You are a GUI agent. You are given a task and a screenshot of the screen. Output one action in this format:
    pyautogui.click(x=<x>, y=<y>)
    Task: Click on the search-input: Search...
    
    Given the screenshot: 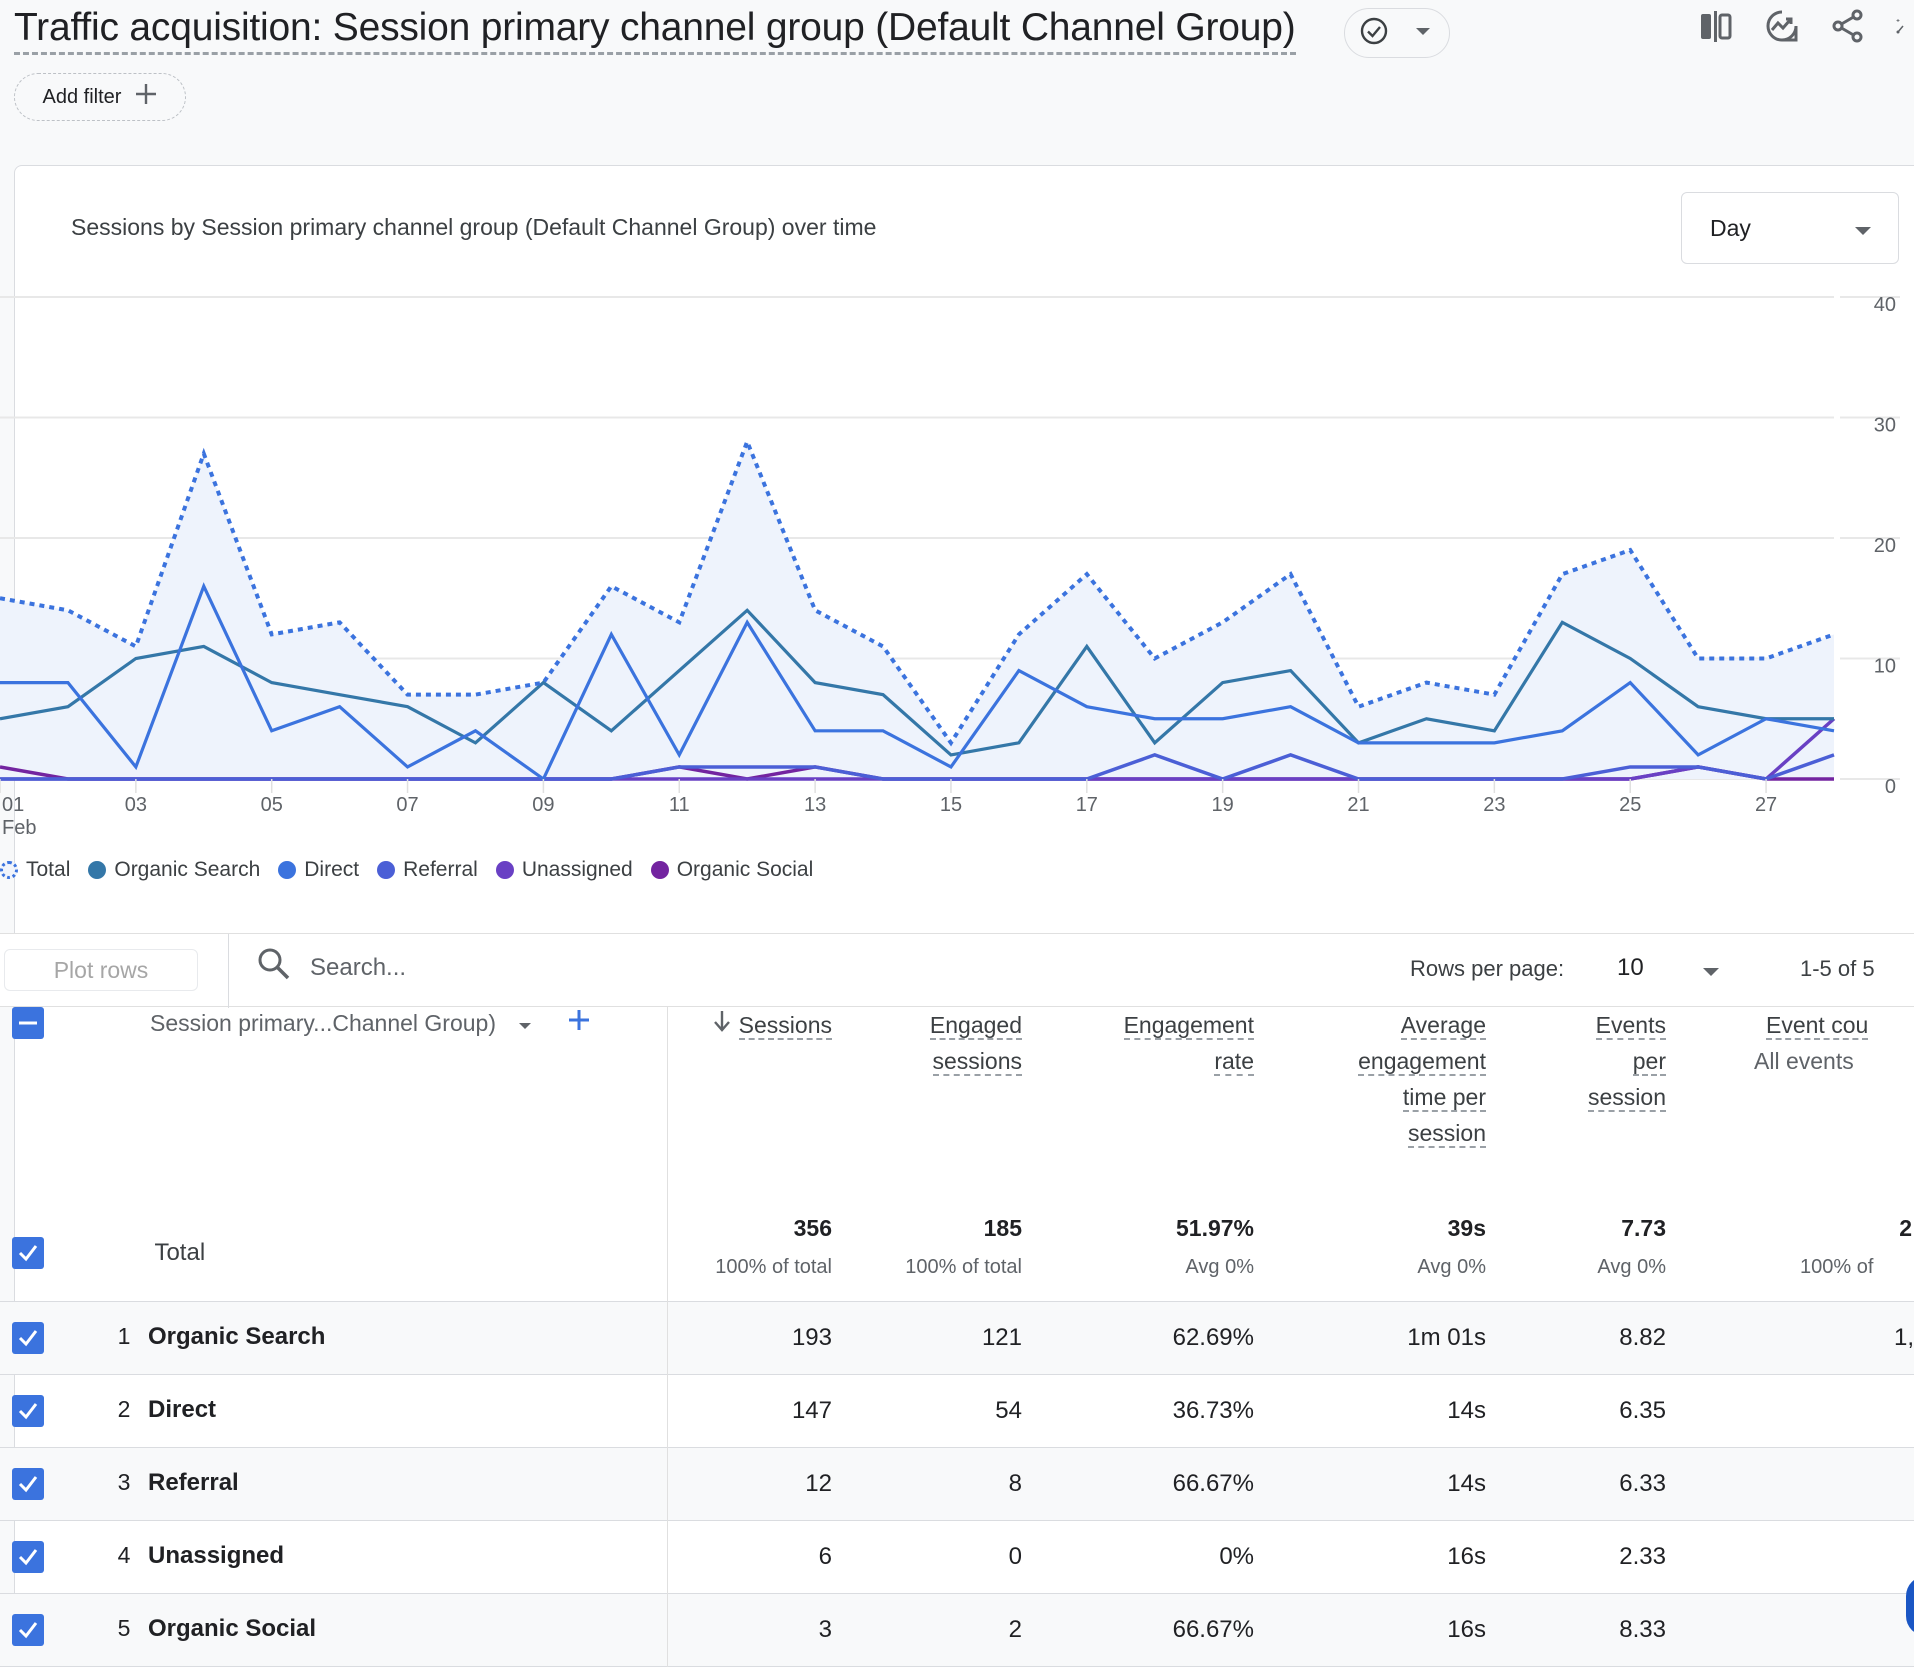 What is the action you would take?
    pyautogui.click(x=358, y=967)
    